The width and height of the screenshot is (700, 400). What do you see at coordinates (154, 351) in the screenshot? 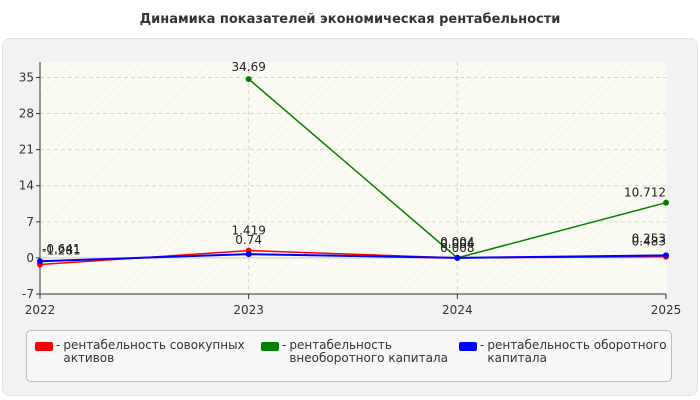
I see `legend-label: рентабельность совокупных активов` at bounding box center [154, 351].